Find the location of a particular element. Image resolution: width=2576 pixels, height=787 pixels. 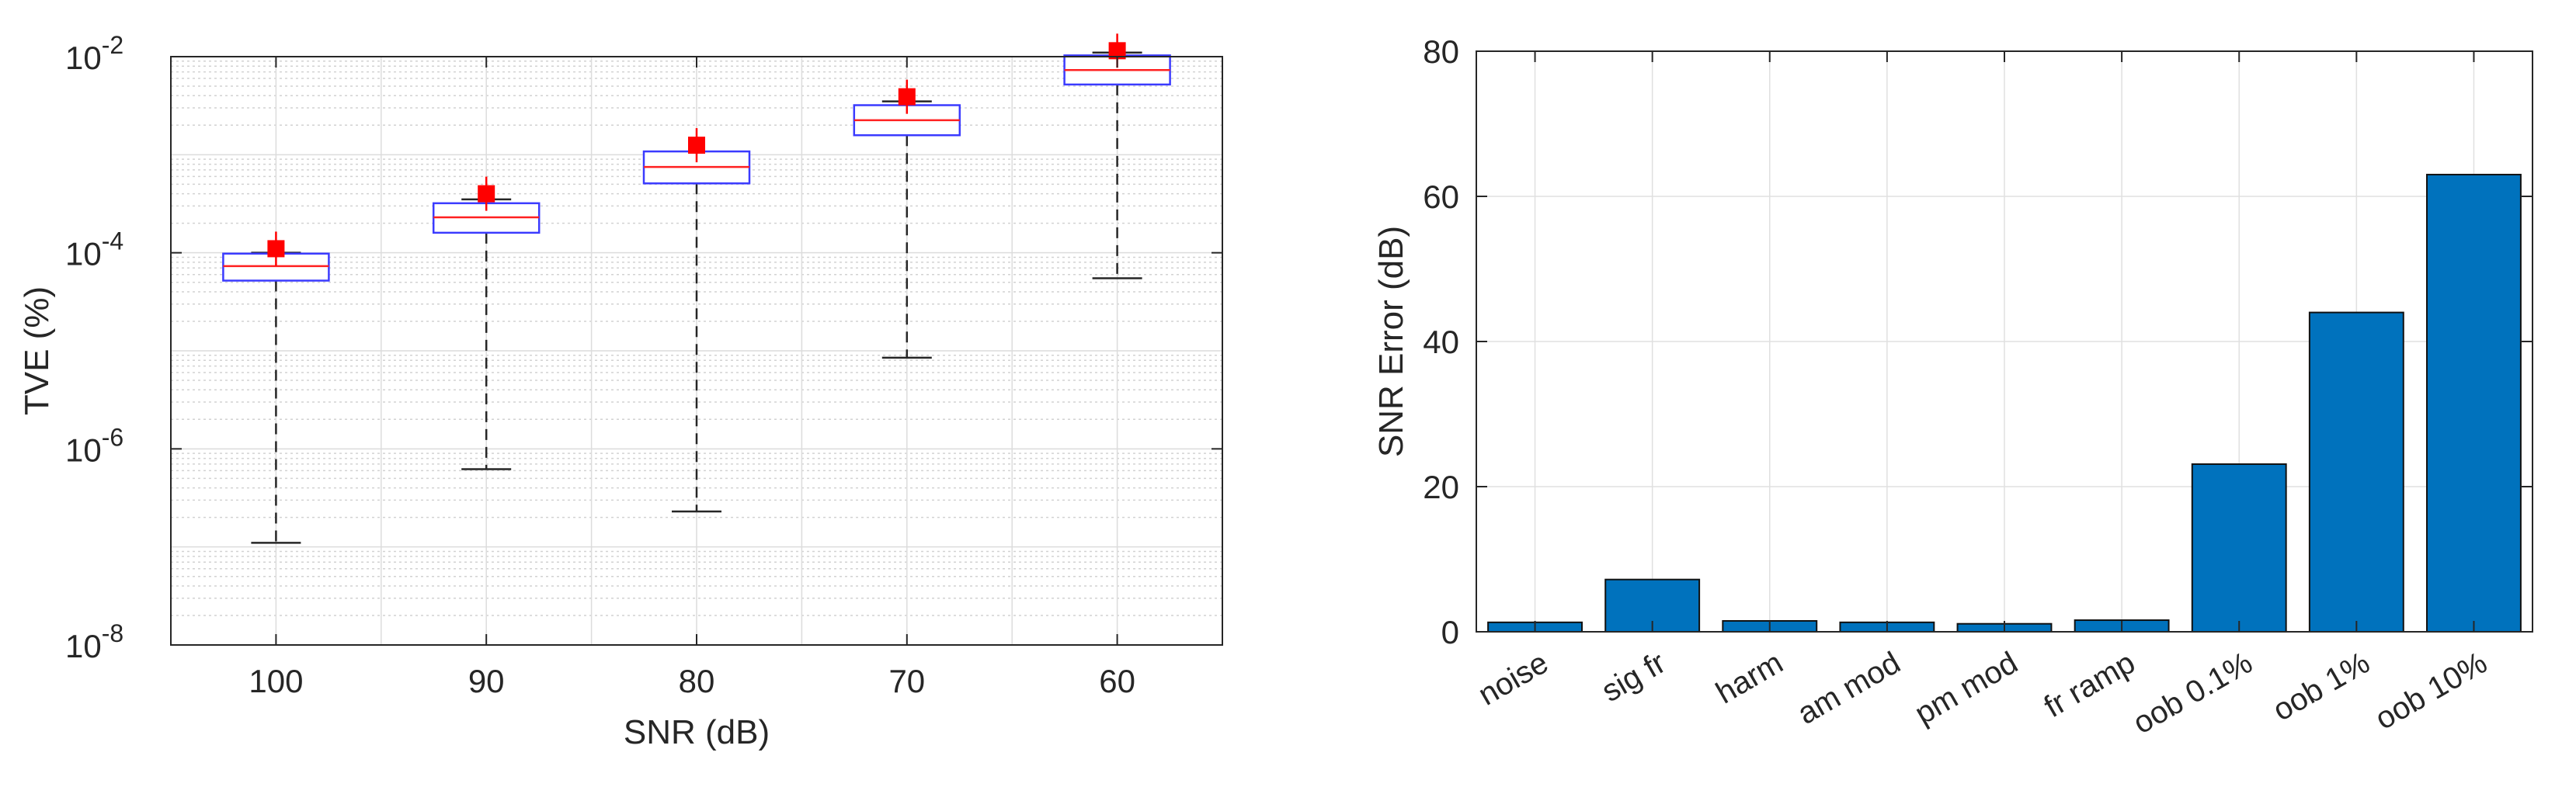

x-tick-label: am mod is located at coordinates (1849, 688).